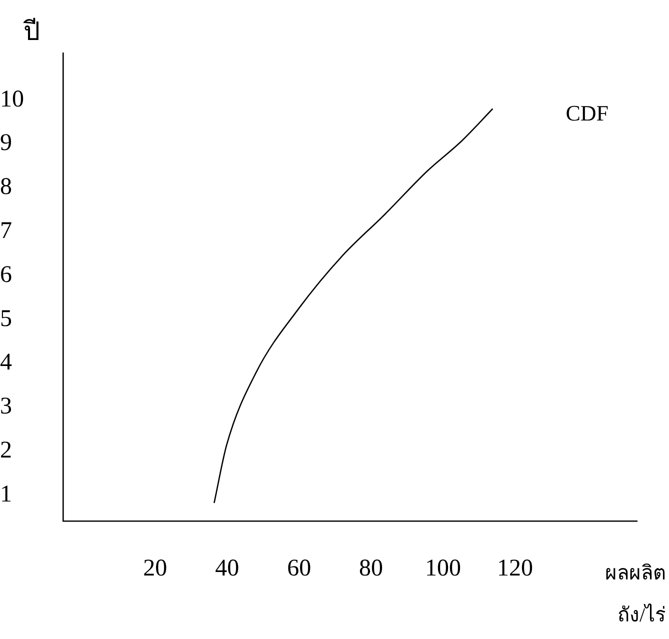  I want to click on x-tick-label: 20, so click(155, 569).